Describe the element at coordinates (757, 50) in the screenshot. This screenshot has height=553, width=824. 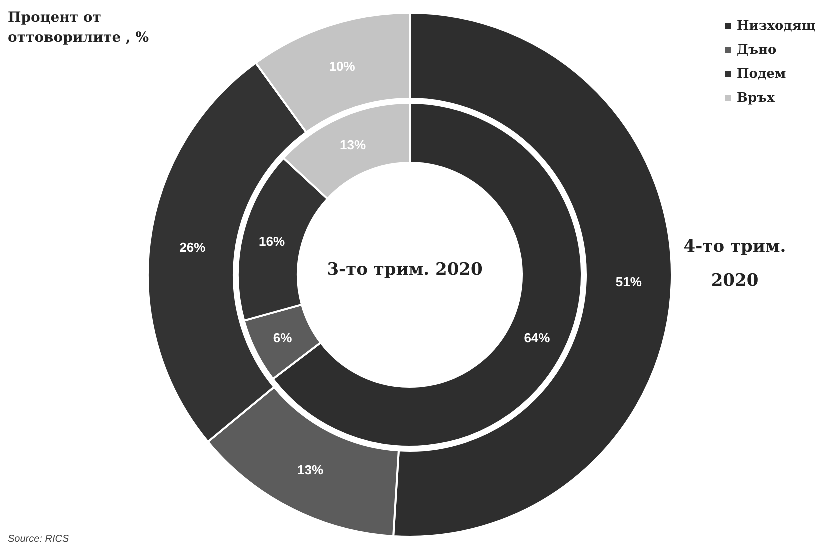
I see `legend-label: Дъно` at that location.